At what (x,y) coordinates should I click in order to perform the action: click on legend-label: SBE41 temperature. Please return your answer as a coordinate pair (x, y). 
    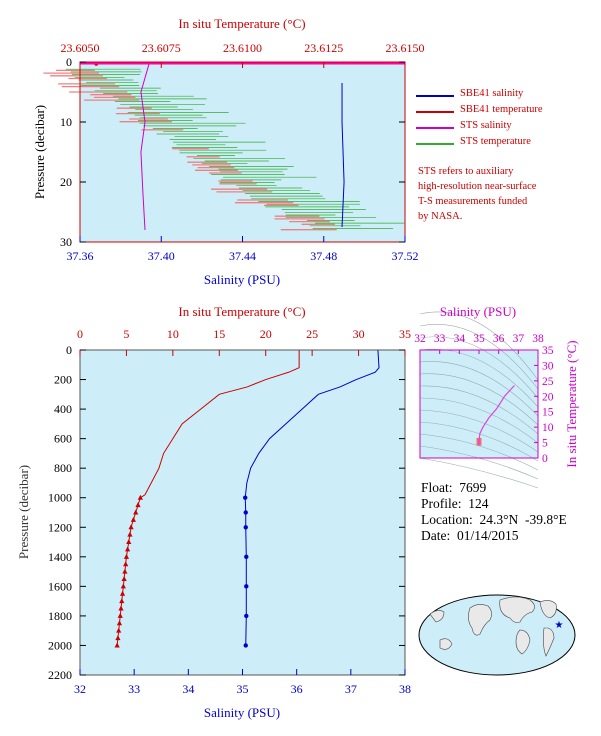
    Looking at the image, I should click on (501, 109).